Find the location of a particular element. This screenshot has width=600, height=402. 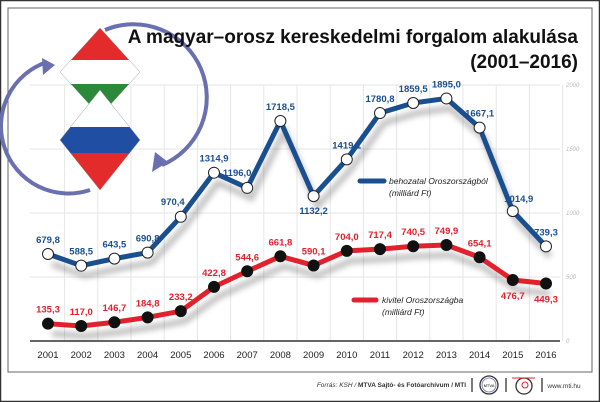

legend-import: behozatal Oroszországból (milliárd Ft) is located at coordinates (423, 187).